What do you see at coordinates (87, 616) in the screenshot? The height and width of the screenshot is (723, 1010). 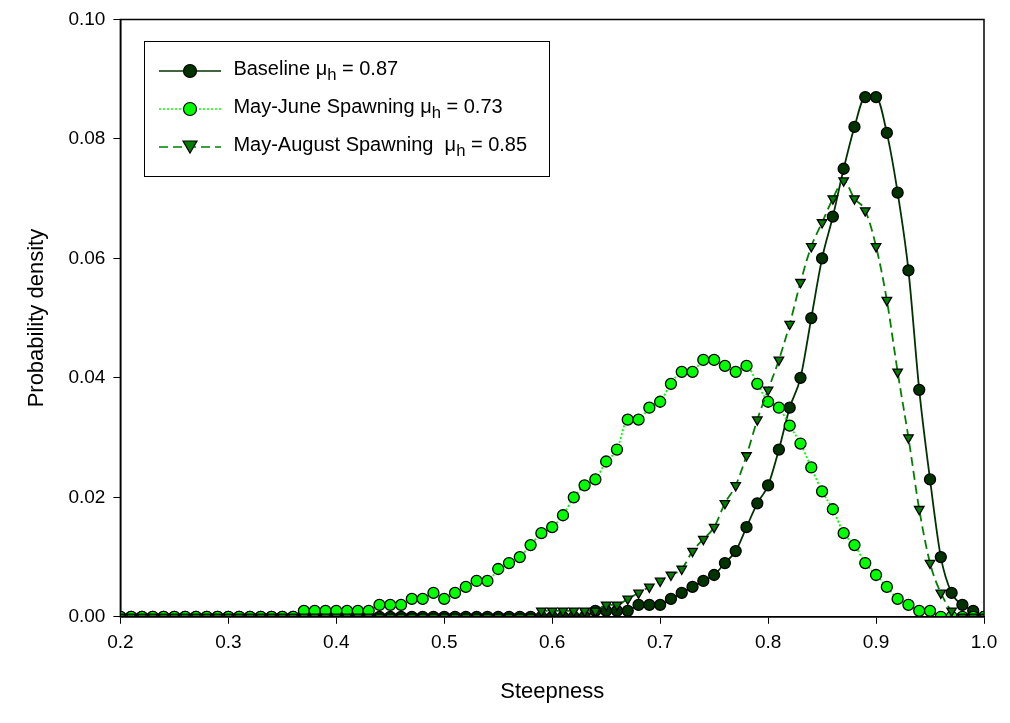 I see `y-tick-label: 0.00` at bounding box center [87, 616].